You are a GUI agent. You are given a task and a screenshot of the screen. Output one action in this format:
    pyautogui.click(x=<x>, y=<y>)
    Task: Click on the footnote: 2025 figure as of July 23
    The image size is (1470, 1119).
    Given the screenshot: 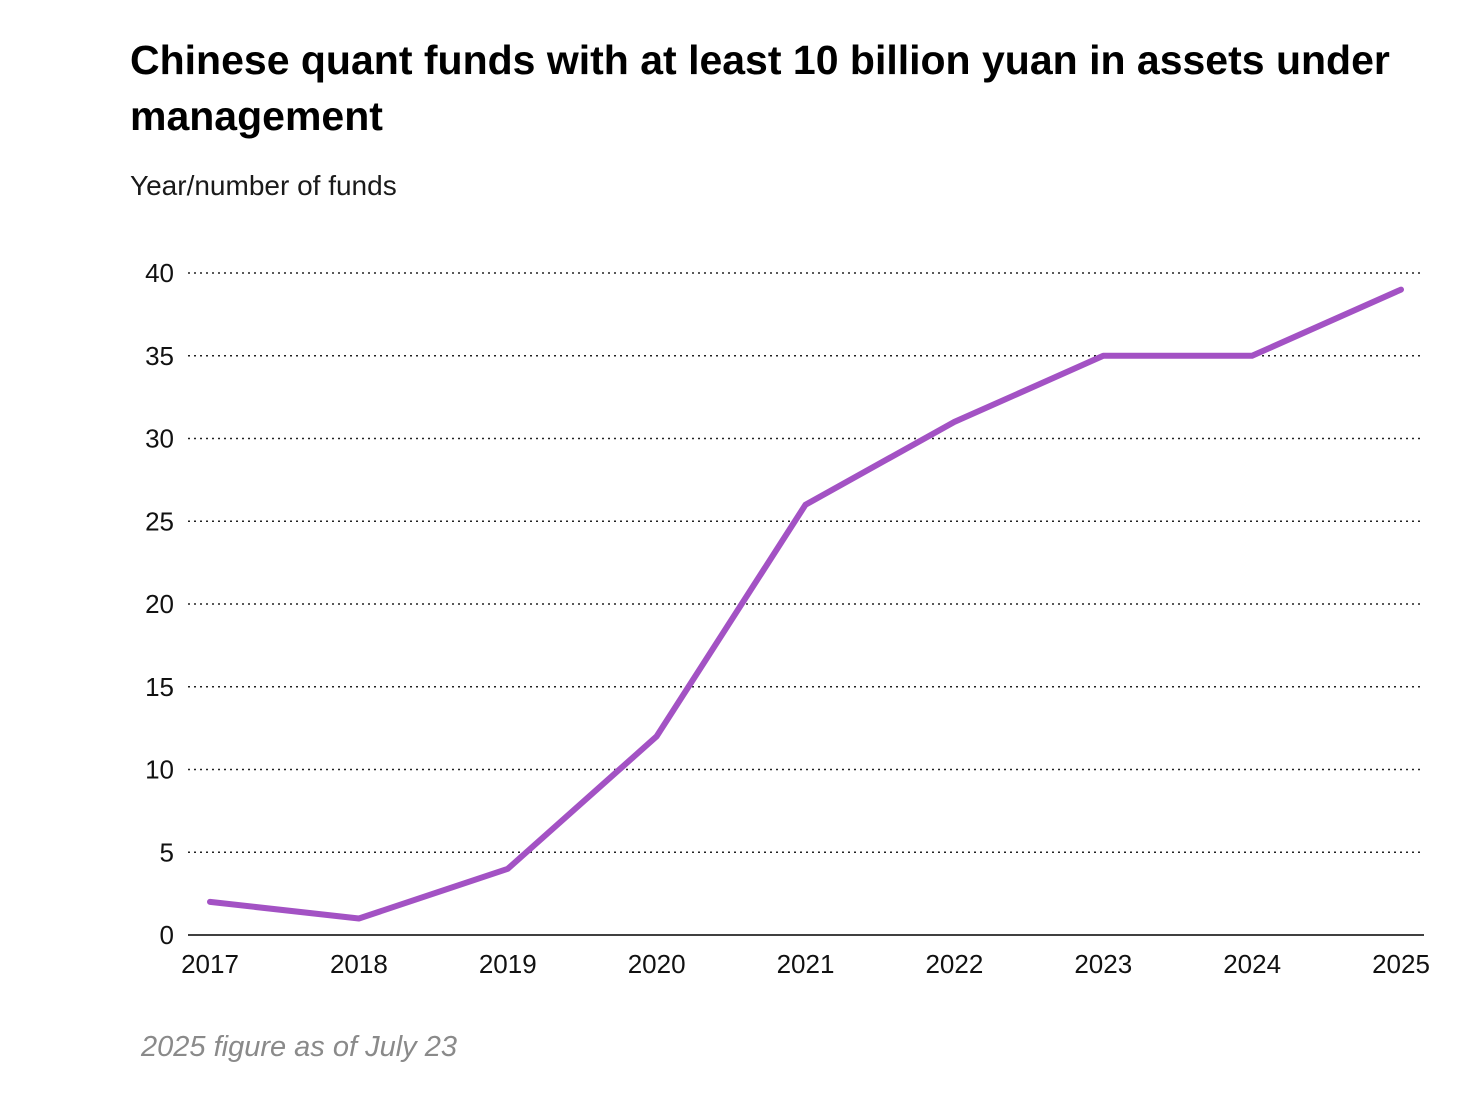 What is the action you would take?
    pyautogui.click(x=299, y=1047)
    